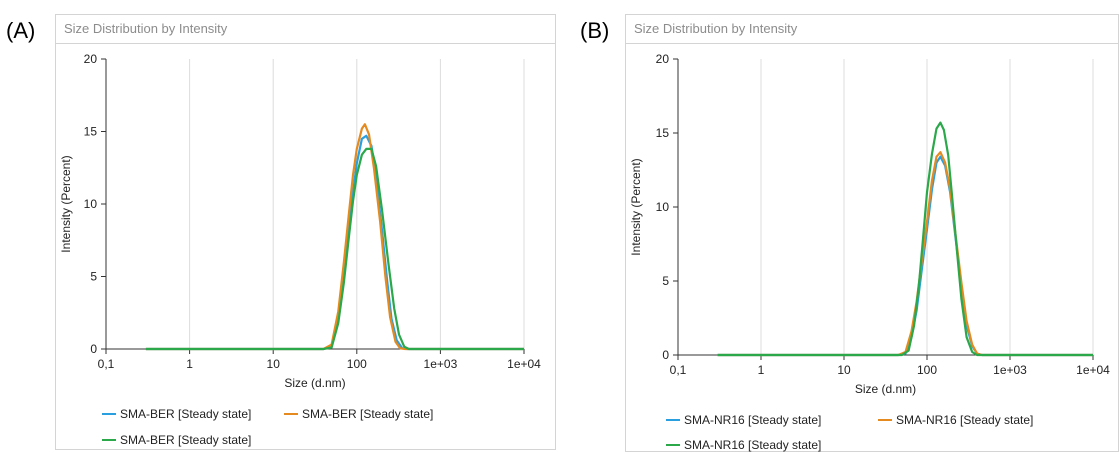  What do you see at coordinates (595, 30) in the screenshot?
I see `panel-b-label: (B)` at bounding box center [595, 30].